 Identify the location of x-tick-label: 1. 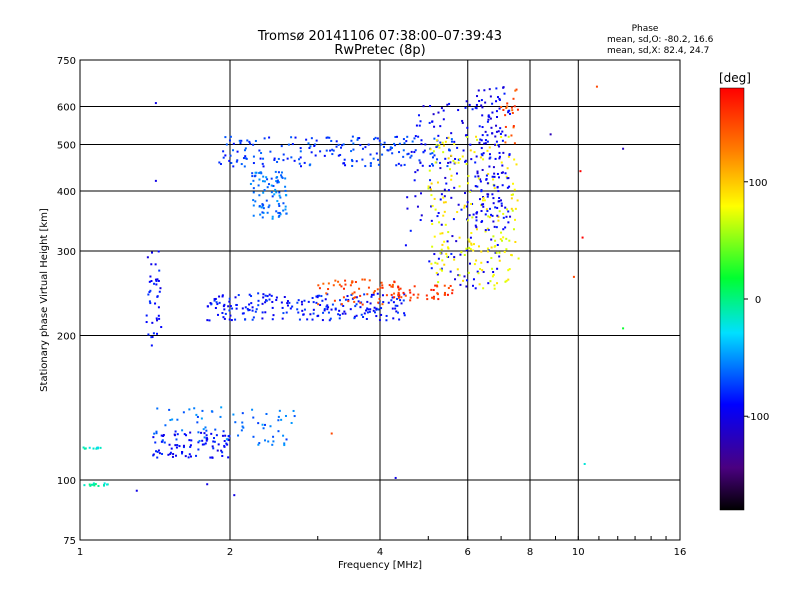
(80, 552).